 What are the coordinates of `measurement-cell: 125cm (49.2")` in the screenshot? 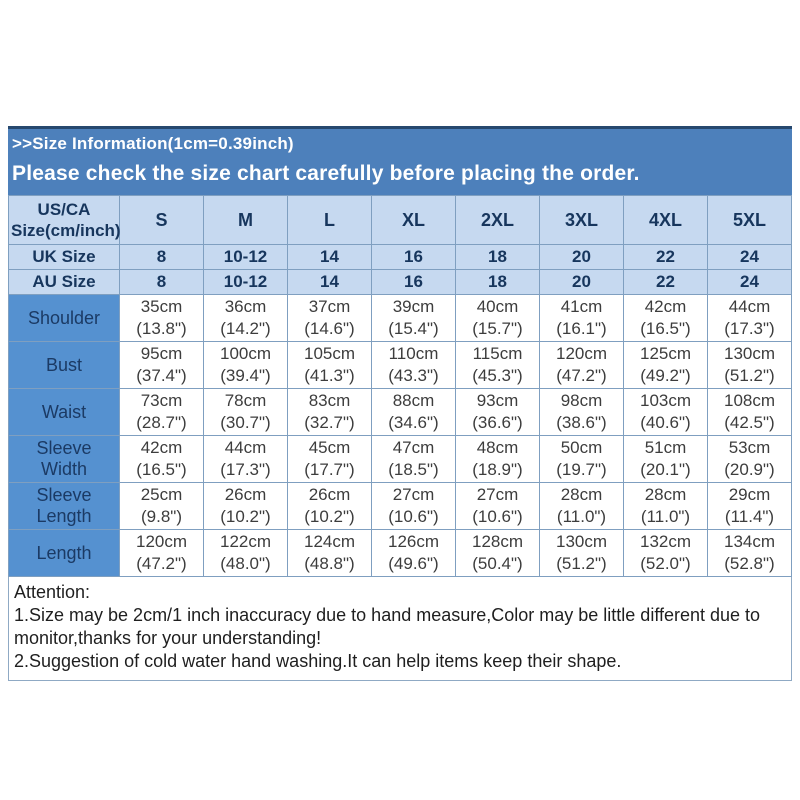 It's located at (665, 365).